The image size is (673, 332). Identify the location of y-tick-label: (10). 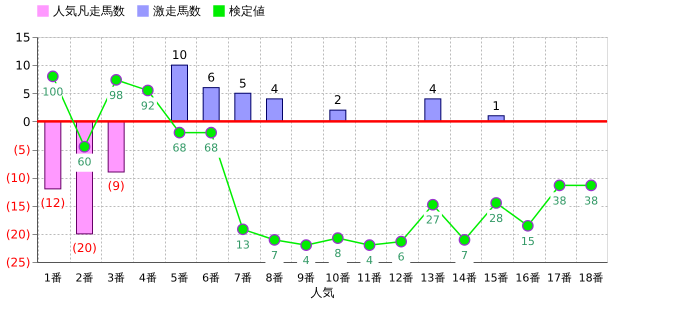
(18, 178).